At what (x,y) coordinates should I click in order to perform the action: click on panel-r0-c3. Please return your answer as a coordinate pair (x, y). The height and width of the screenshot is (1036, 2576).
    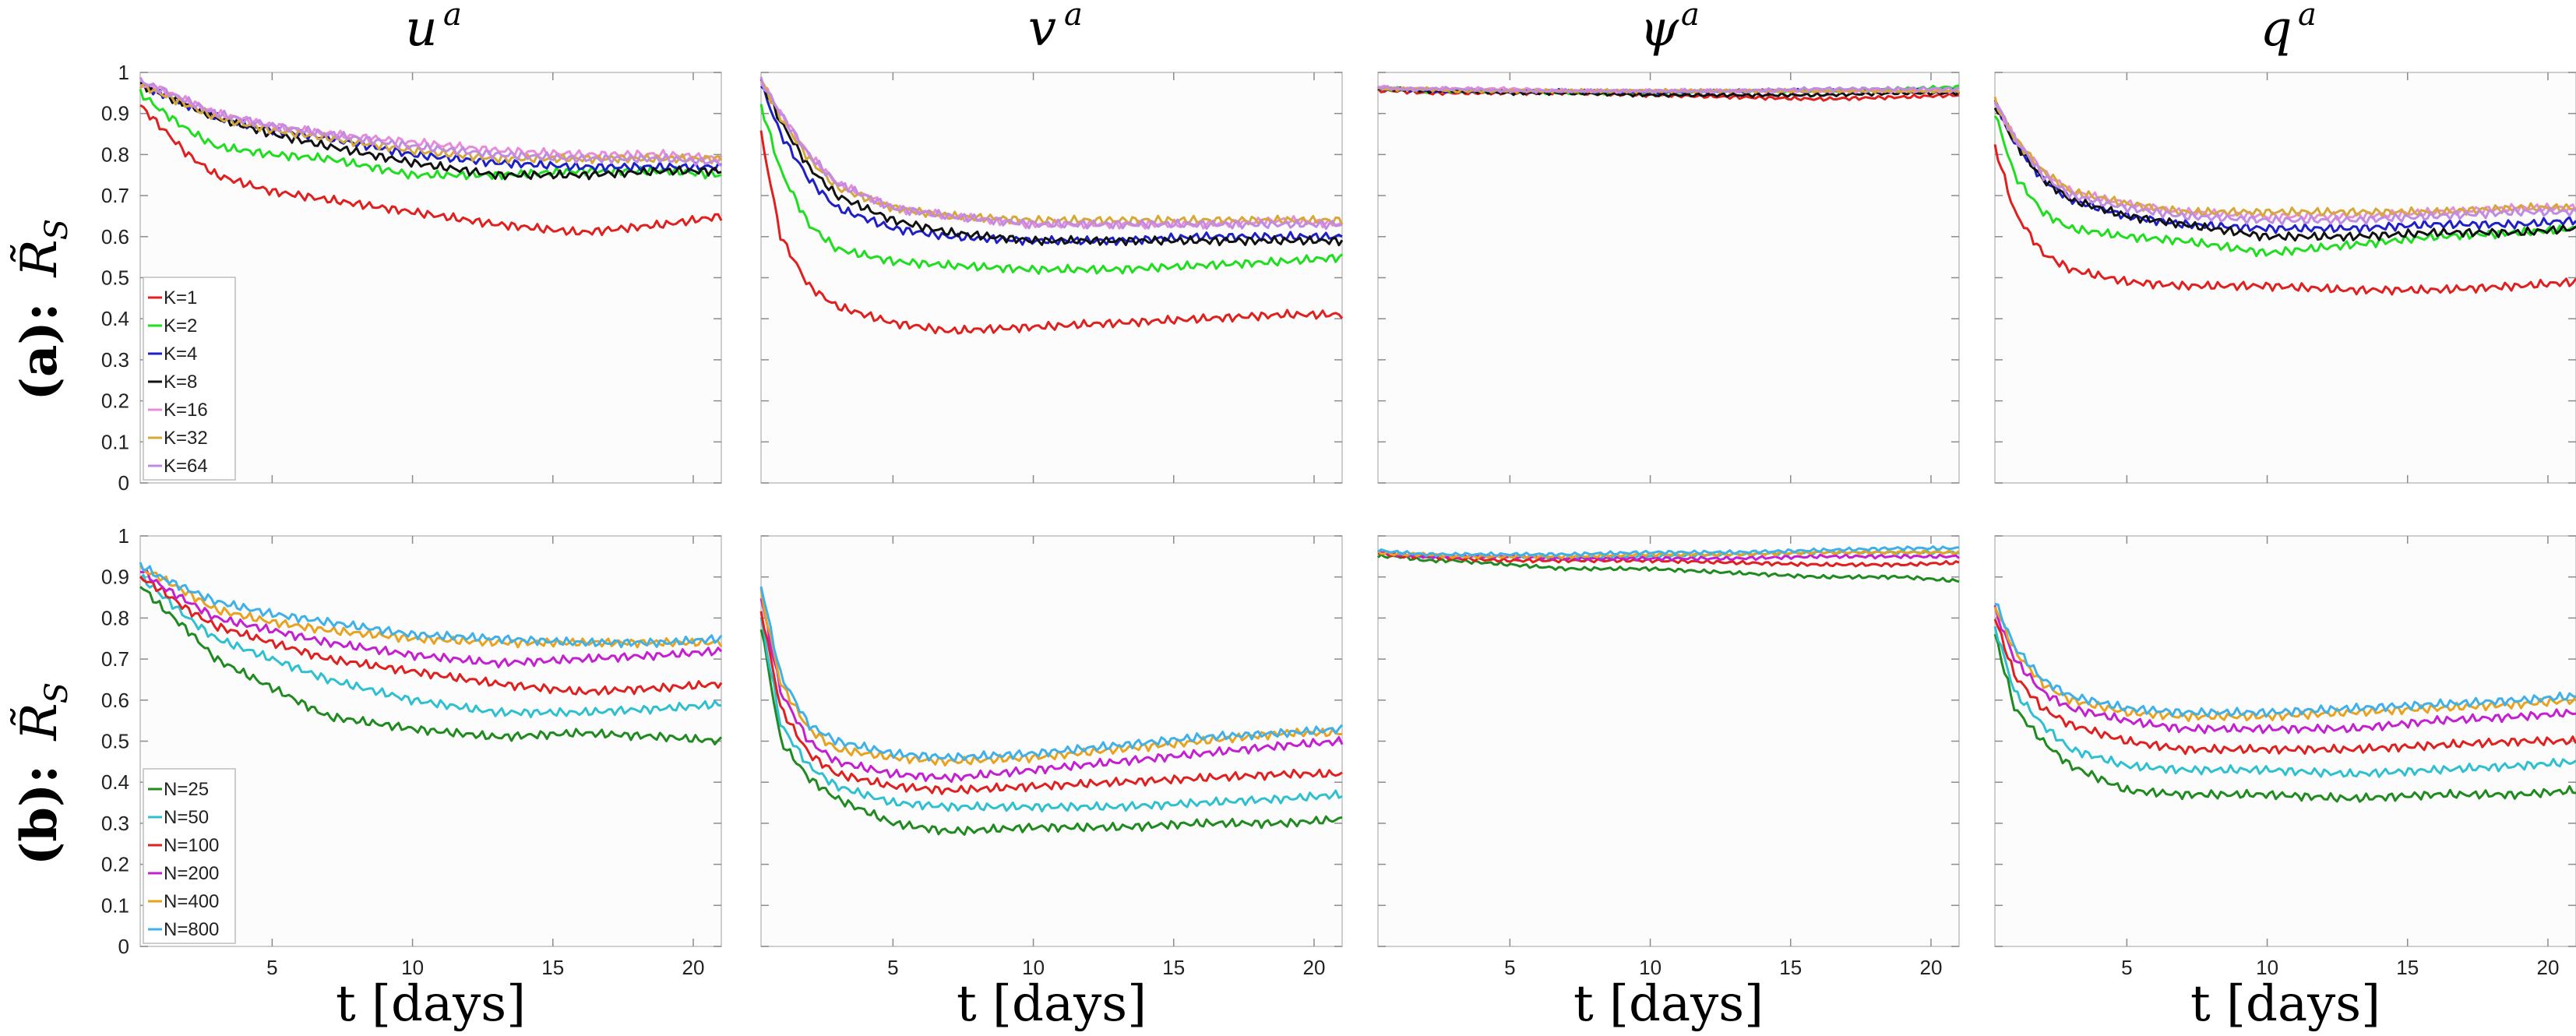
    Looking at the image, I should click on (2284, 278).